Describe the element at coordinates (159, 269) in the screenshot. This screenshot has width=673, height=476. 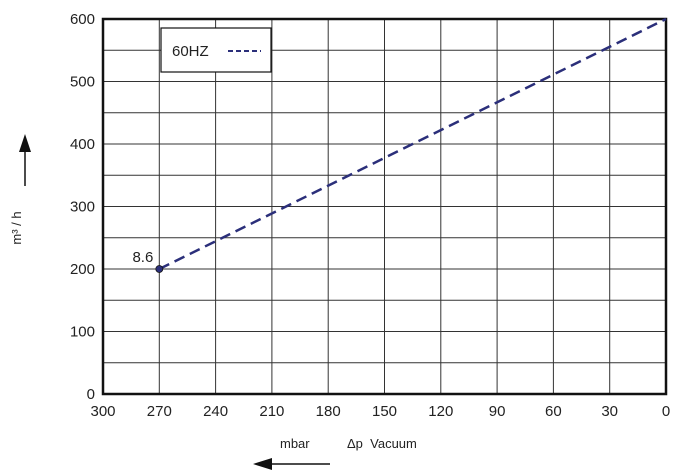
I see `series-start-point` at that location.